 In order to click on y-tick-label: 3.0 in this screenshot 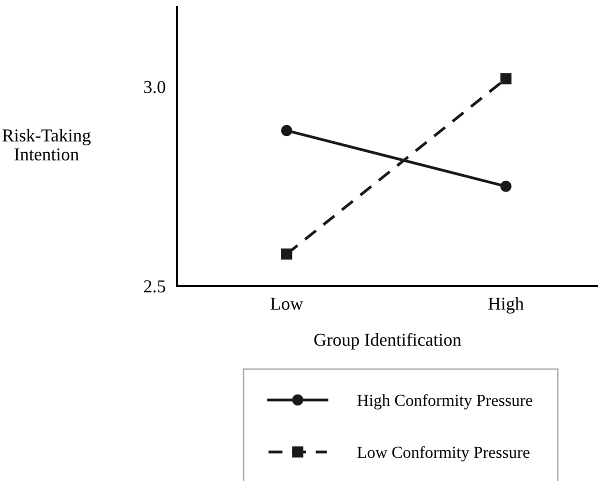, I will do `click(155, 87)`.